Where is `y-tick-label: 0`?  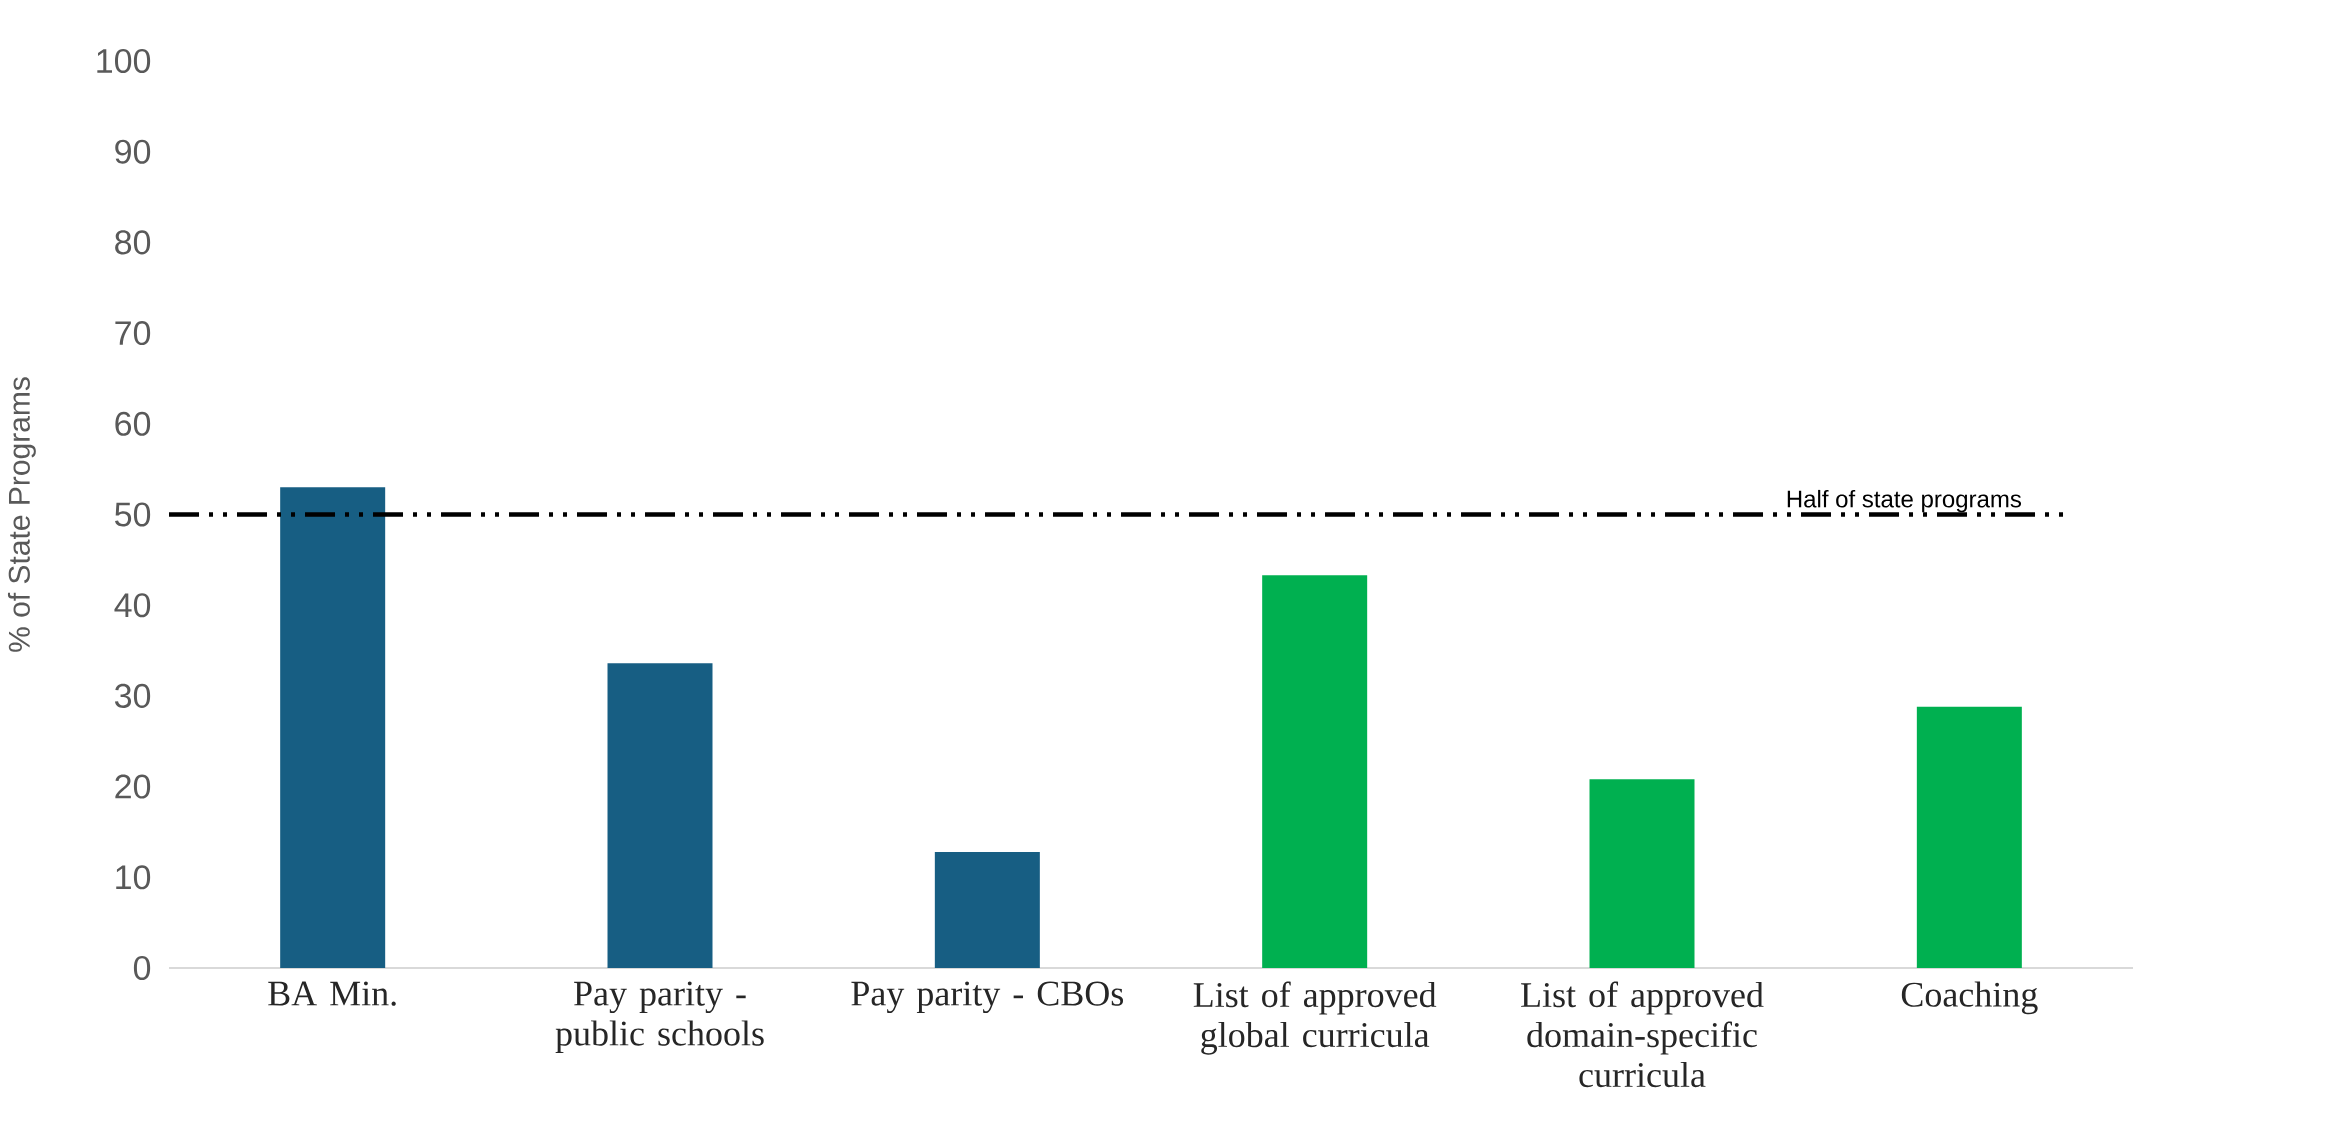 y-tick-label: 0 is located at coordinates (142, 968).